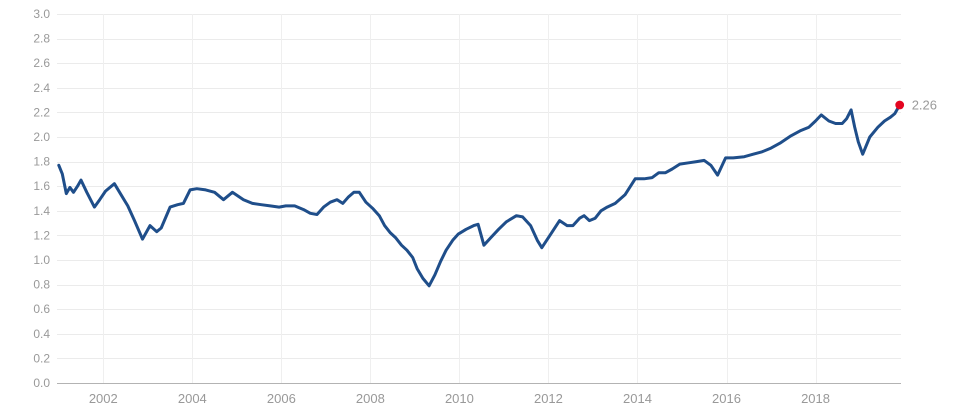  Describe the element at coordinates (41, 260) in the screenshot. I see `y-tick-label: 1.0` at that location.